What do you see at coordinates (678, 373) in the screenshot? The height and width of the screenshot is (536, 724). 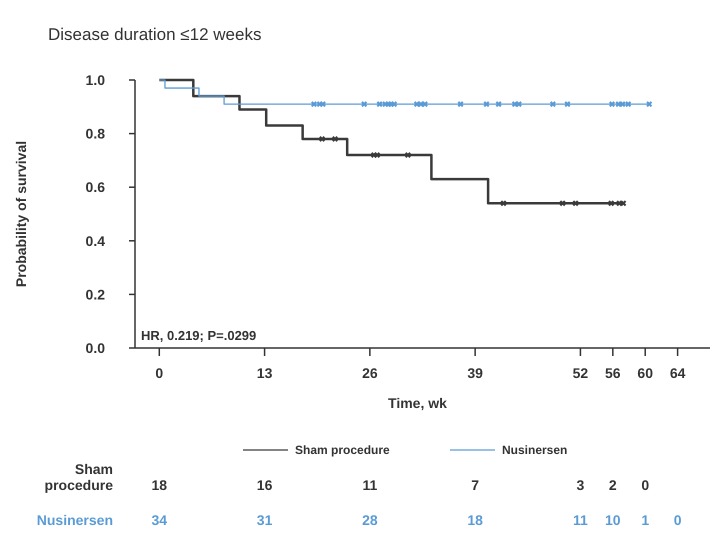 I see `x-tick-label: 64` at bounding box center [678, 373].